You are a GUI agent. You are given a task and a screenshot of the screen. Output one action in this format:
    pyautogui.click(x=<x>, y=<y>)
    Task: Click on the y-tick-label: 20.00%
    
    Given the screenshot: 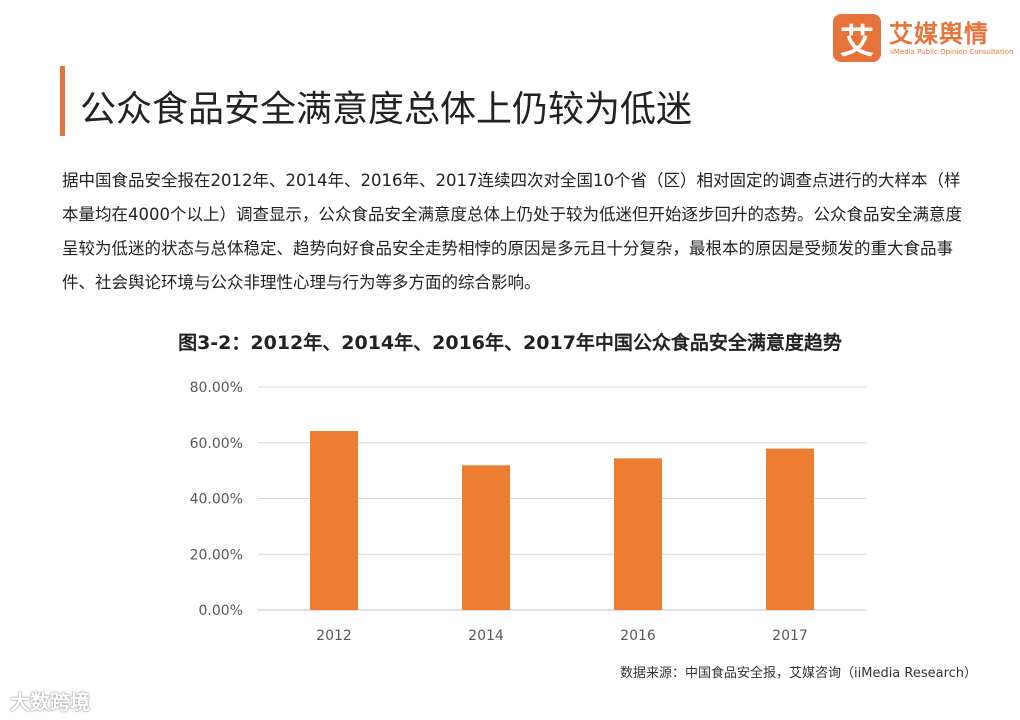 What is the action you would take?
    pyautogui.click(x=216, y=555)
    